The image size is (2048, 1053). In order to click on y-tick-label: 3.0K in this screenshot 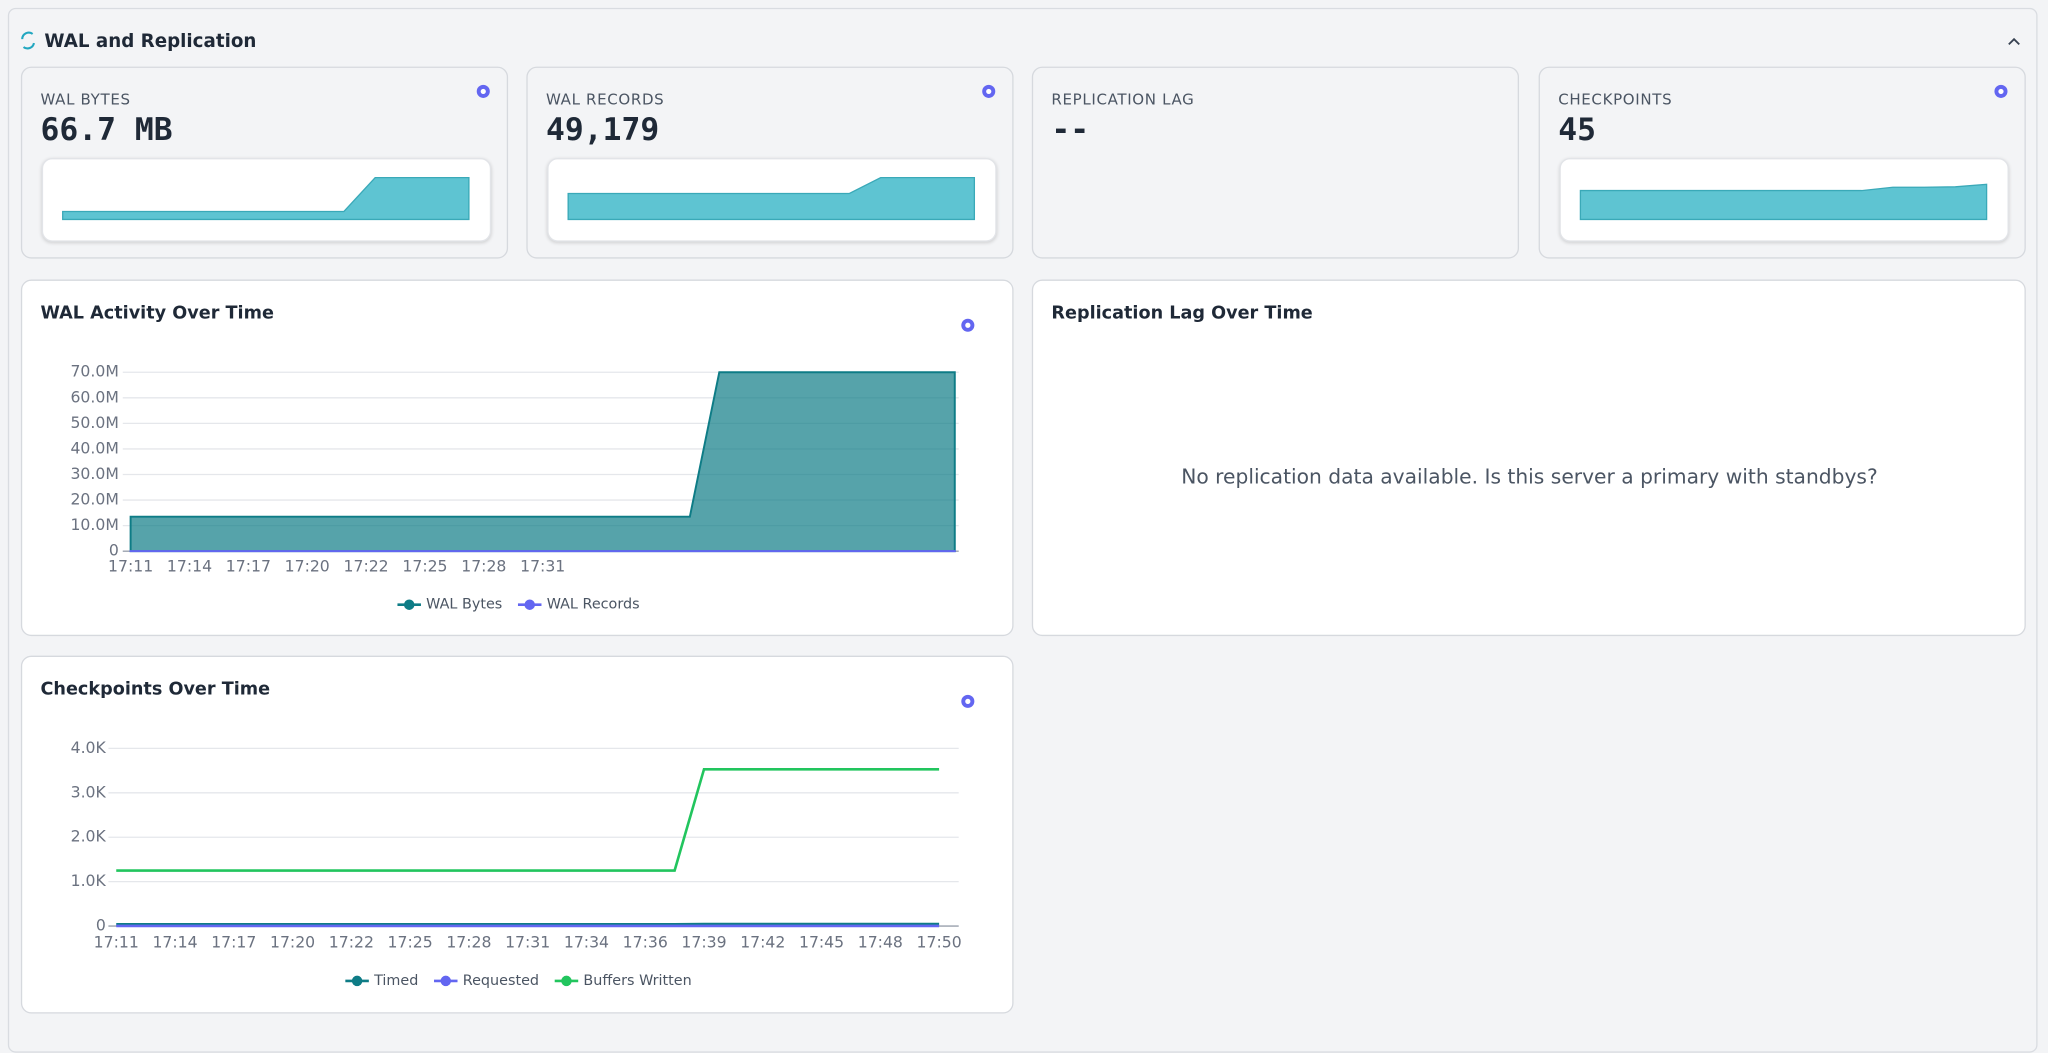, I will do `click(89, 791)`.